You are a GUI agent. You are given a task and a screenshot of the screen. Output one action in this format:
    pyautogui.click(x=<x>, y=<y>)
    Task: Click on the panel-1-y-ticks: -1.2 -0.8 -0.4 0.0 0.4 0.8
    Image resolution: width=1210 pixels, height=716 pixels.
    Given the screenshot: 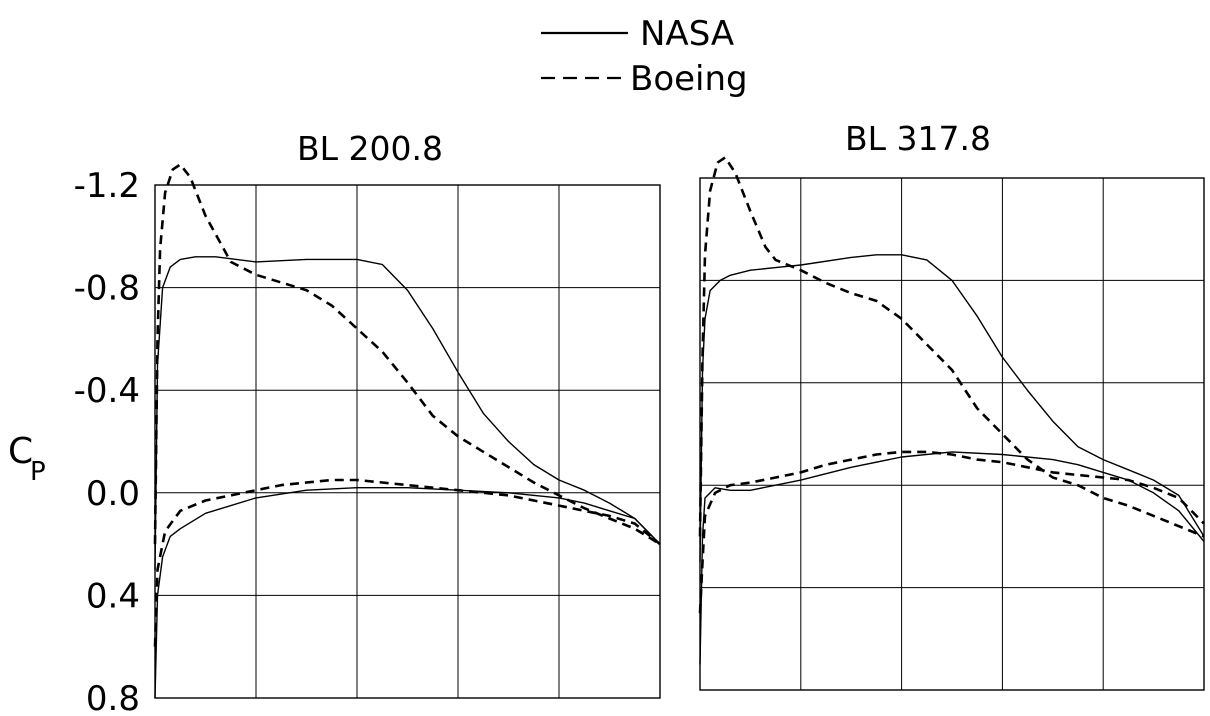 What is the action you would take?
    pyautogui.click(x=107, y=441)
    